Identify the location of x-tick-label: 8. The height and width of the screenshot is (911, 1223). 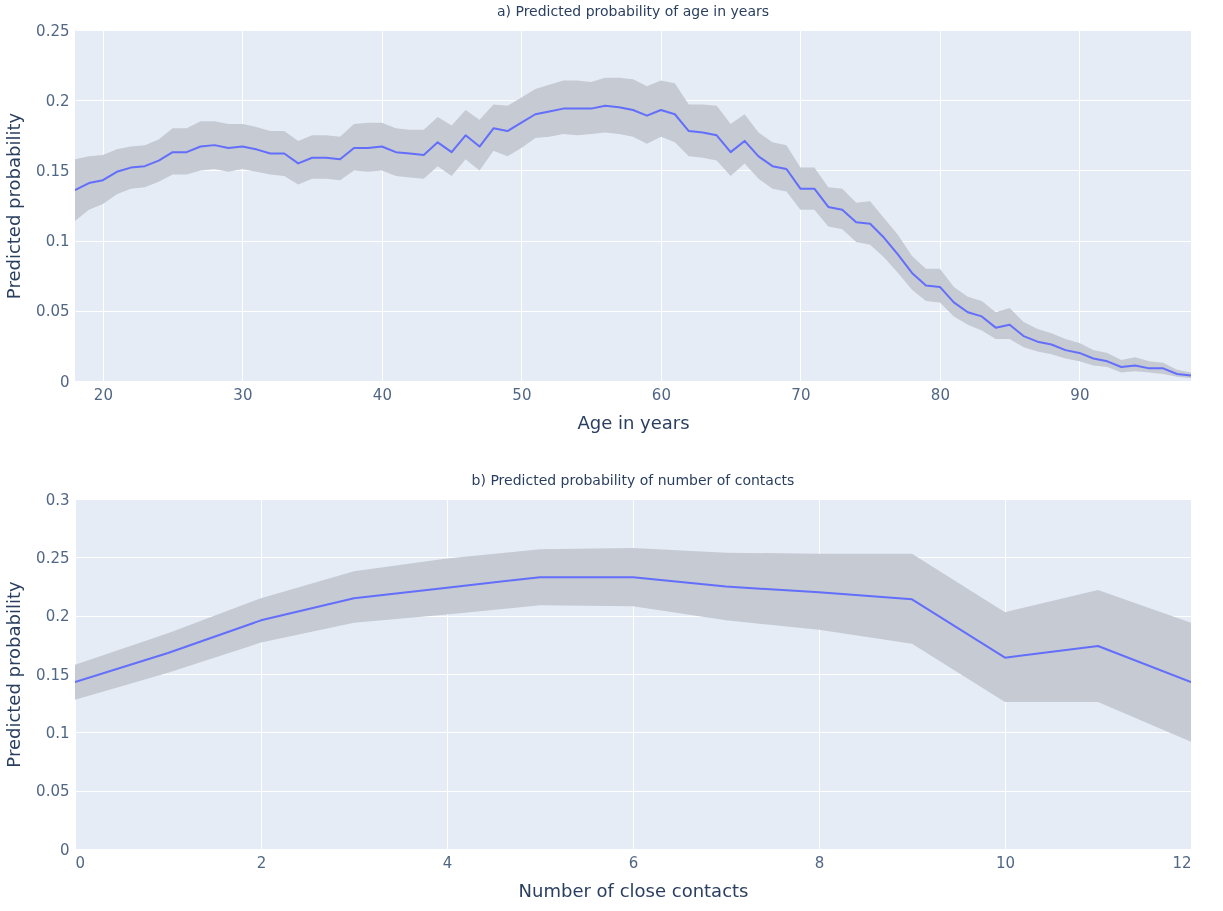
(819, 862).